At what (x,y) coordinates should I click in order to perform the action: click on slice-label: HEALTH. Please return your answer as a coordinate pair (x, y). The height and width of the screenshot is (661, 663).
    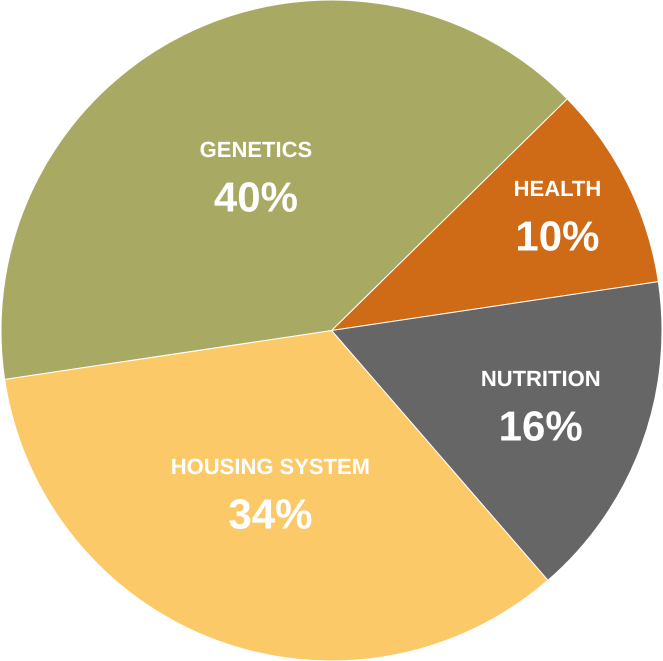
    Looking at the image, I should click on (558, 189).